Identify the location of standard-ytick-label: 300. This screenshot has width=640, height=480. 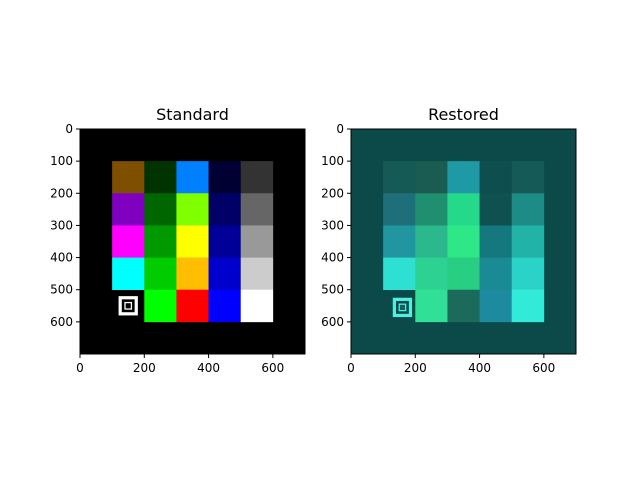
(61, 225).